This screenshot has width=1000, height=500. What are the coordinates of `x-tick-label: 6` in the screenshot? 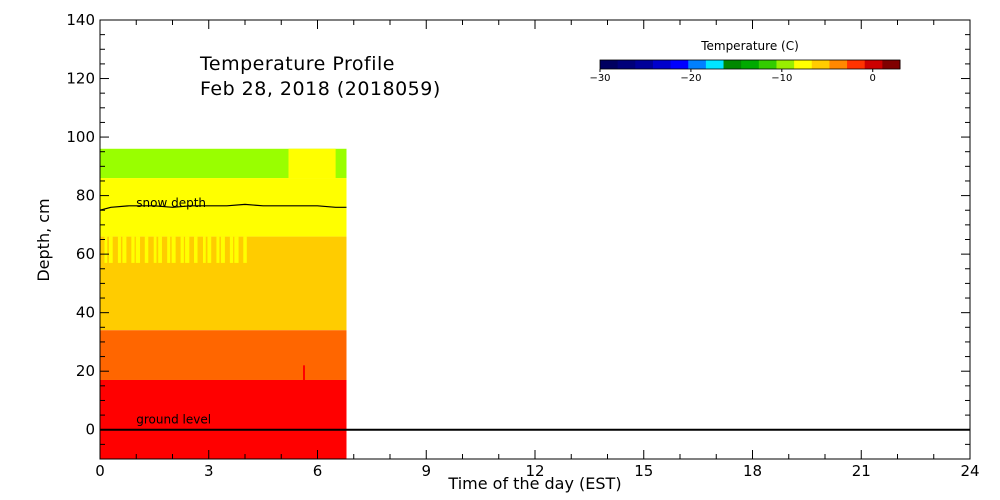 It's located at (318, 471).